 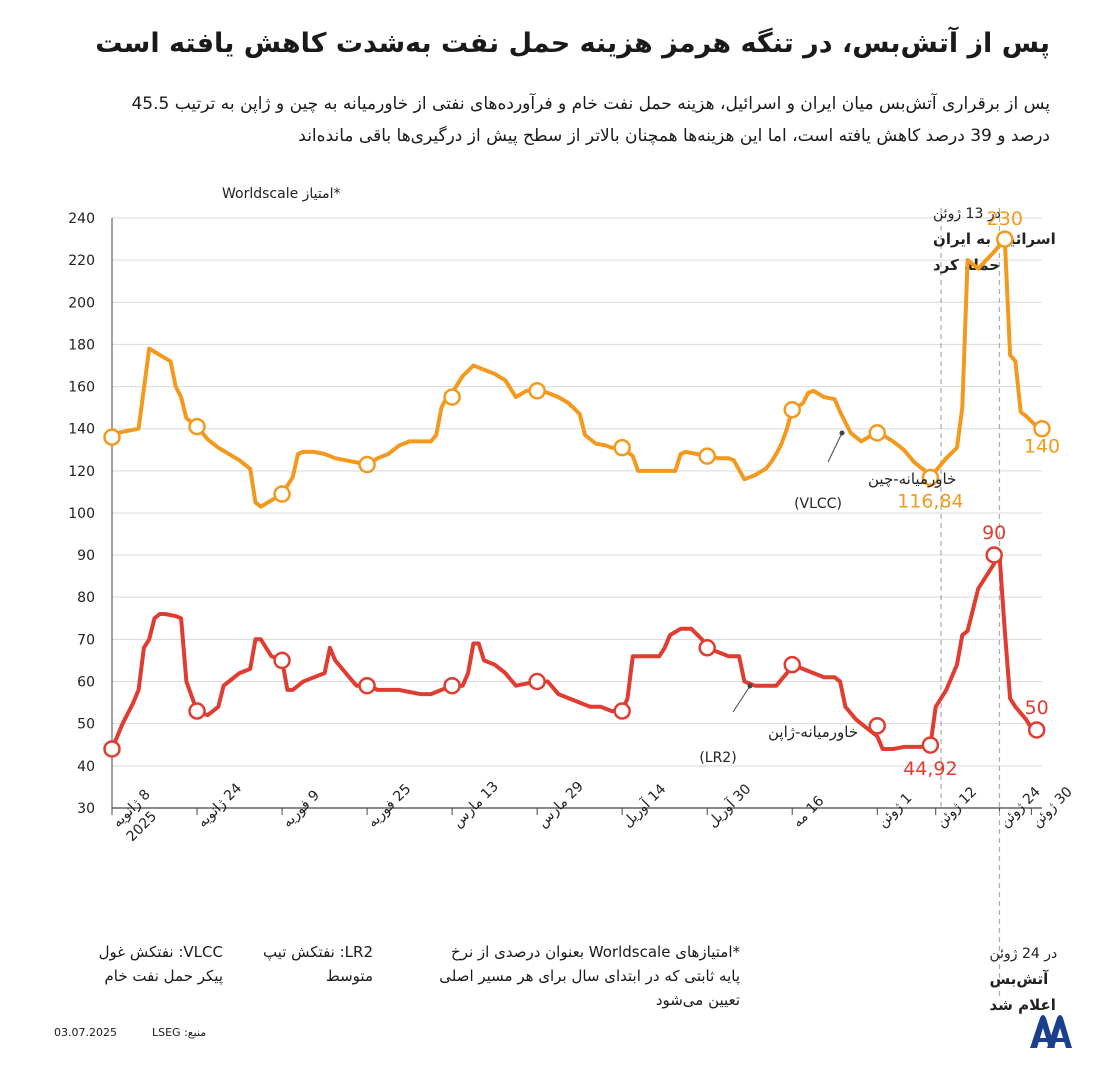 What do you see at coordinates (994, 533) in the screenshot?
I see `value-annotation: 90` at bounding box center [994, 533].